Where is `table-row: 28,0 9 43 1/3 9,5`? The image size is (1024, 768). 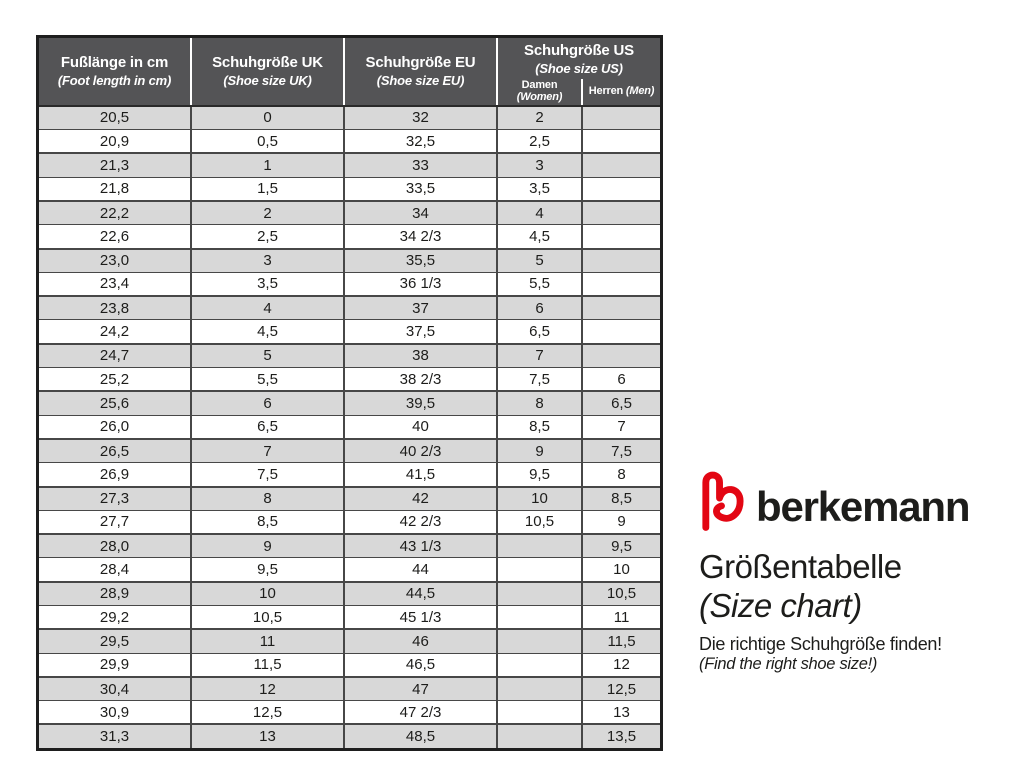
table-row: 28,0 9 43 1/3 9,5 is located at coordinates (350, 545).